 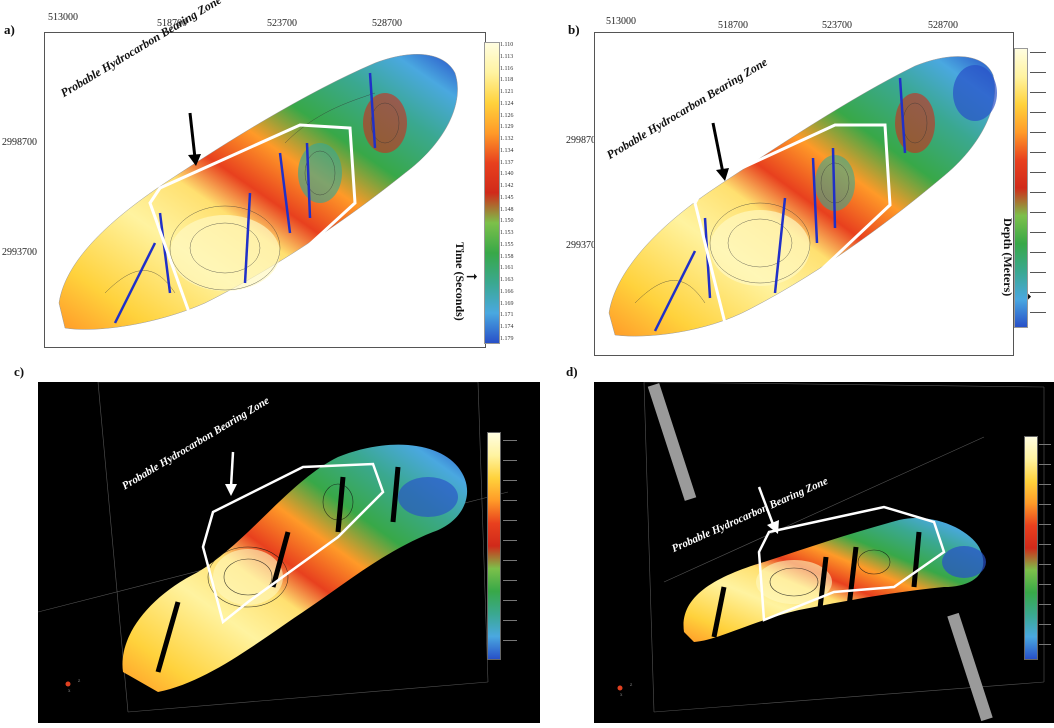 What do you see at coordinates (507, 339) in the screenshot?
I see `panel-a-colorbar-tick: 1.179` at bounding box center [507, 339].